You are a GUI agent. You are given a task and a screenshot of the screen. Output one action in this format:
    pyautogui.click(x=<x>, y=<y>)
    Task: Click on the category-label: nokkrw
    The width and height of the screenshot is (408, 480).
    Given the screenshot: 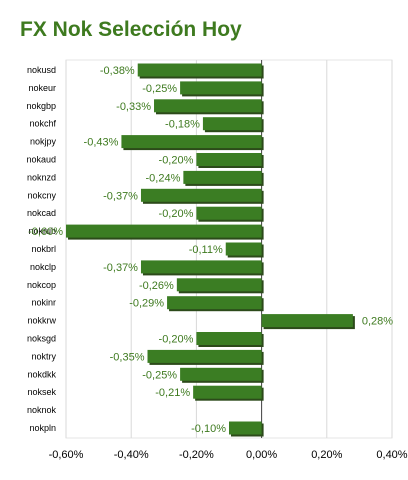 What is the action you would take?
    pyautogui.click(x=41, y=321)
    